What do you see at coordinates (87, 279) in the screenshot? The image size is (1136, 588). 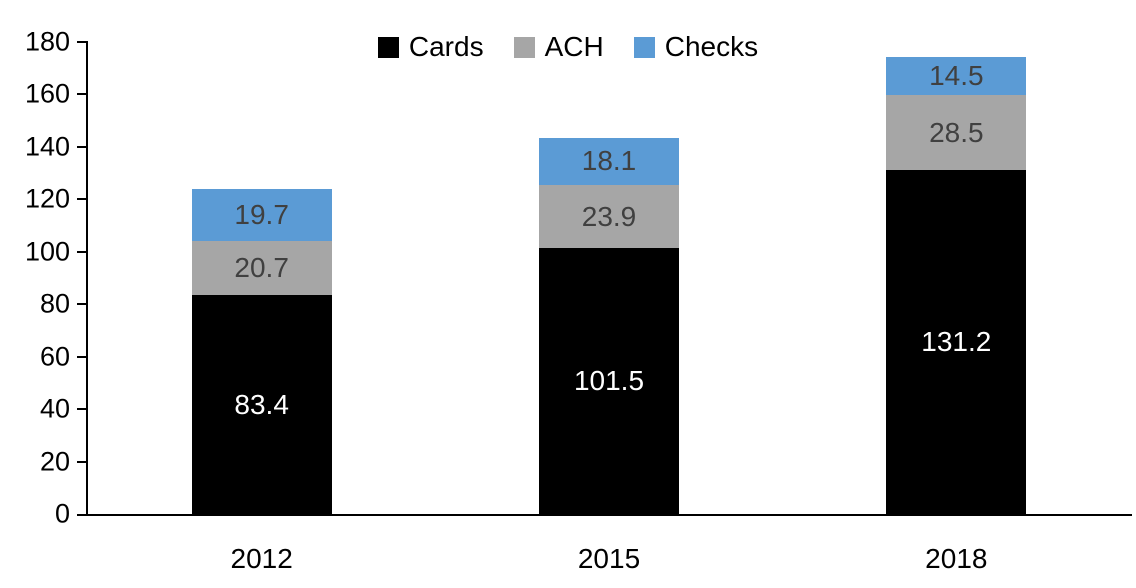 I see `y-axis-line` at bounding box center [87, 279].